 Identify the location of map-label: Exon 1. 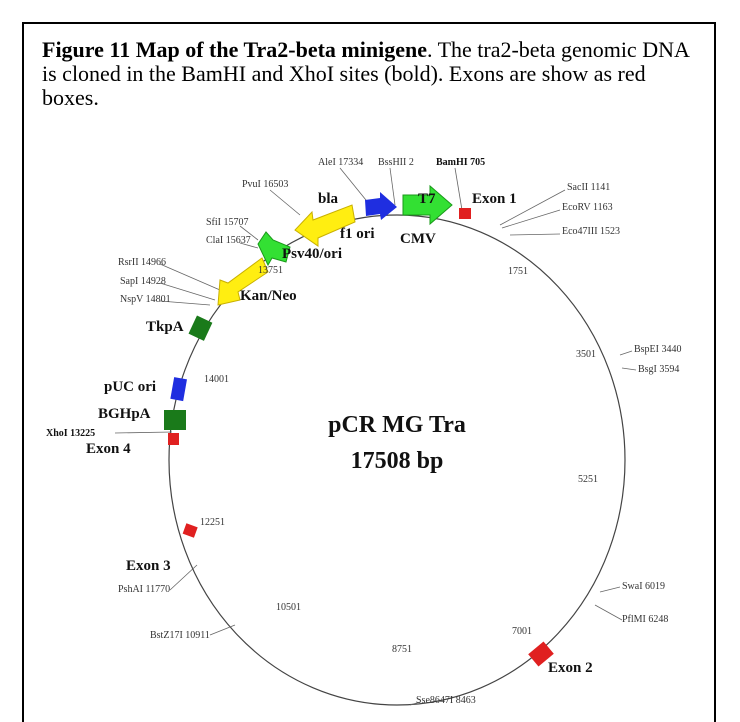
(494, 199).